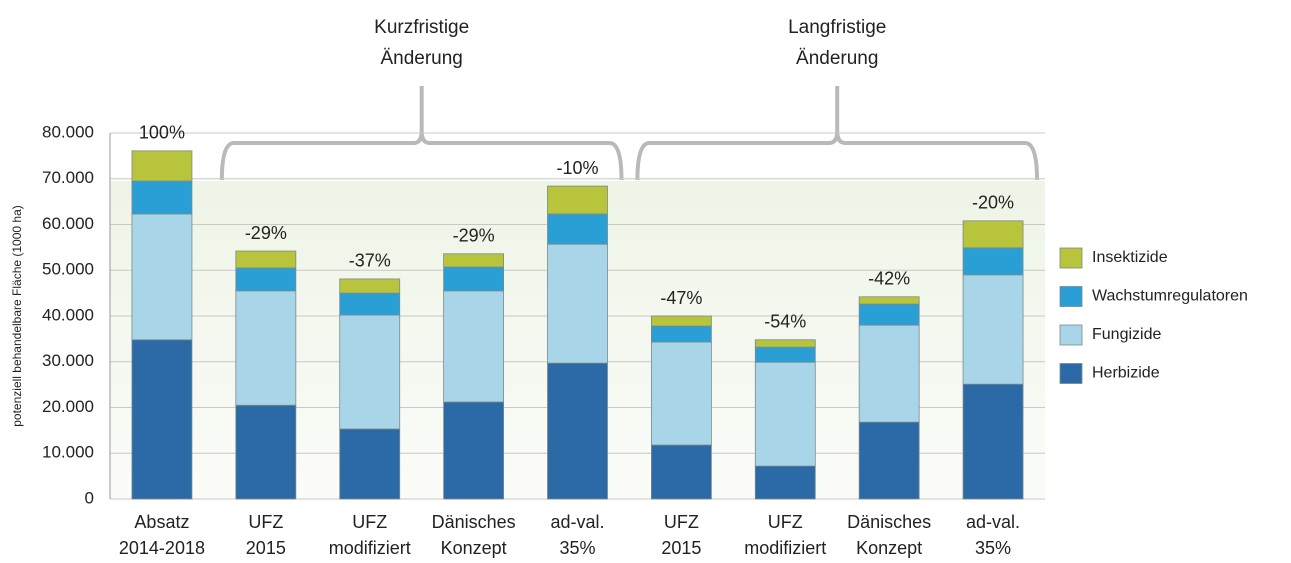  I want to click on bar-annotation: 100%, so click(162, 133).